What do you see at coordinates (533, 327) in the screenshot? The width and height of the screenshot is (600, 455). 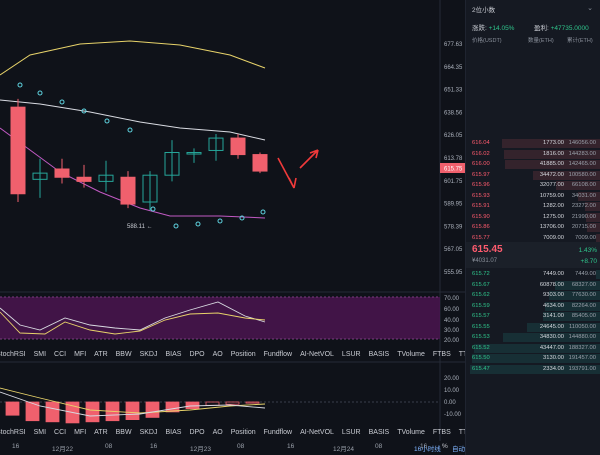 I see `bid-row: 615.55 24645.00 110050.00` at bounding box center [533, 327].